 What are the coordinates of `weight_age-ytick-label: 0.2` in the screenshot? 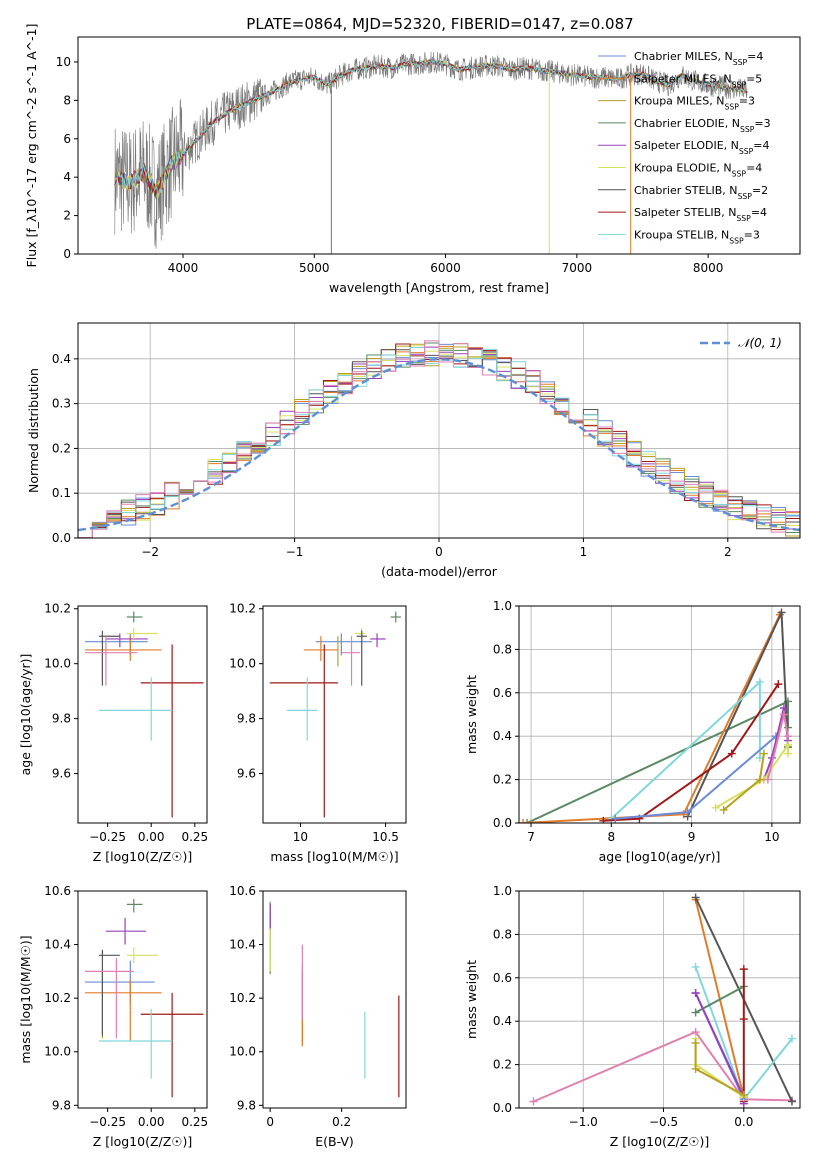 It's located at (502, 780).